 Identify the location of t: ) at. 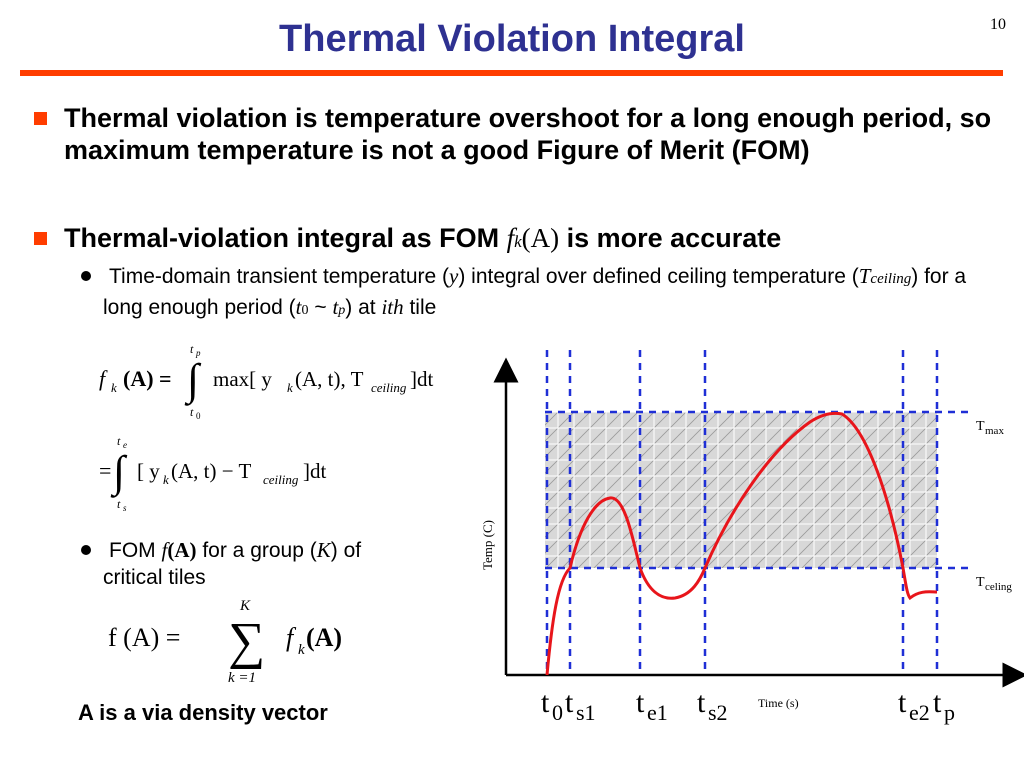
(363, 307).